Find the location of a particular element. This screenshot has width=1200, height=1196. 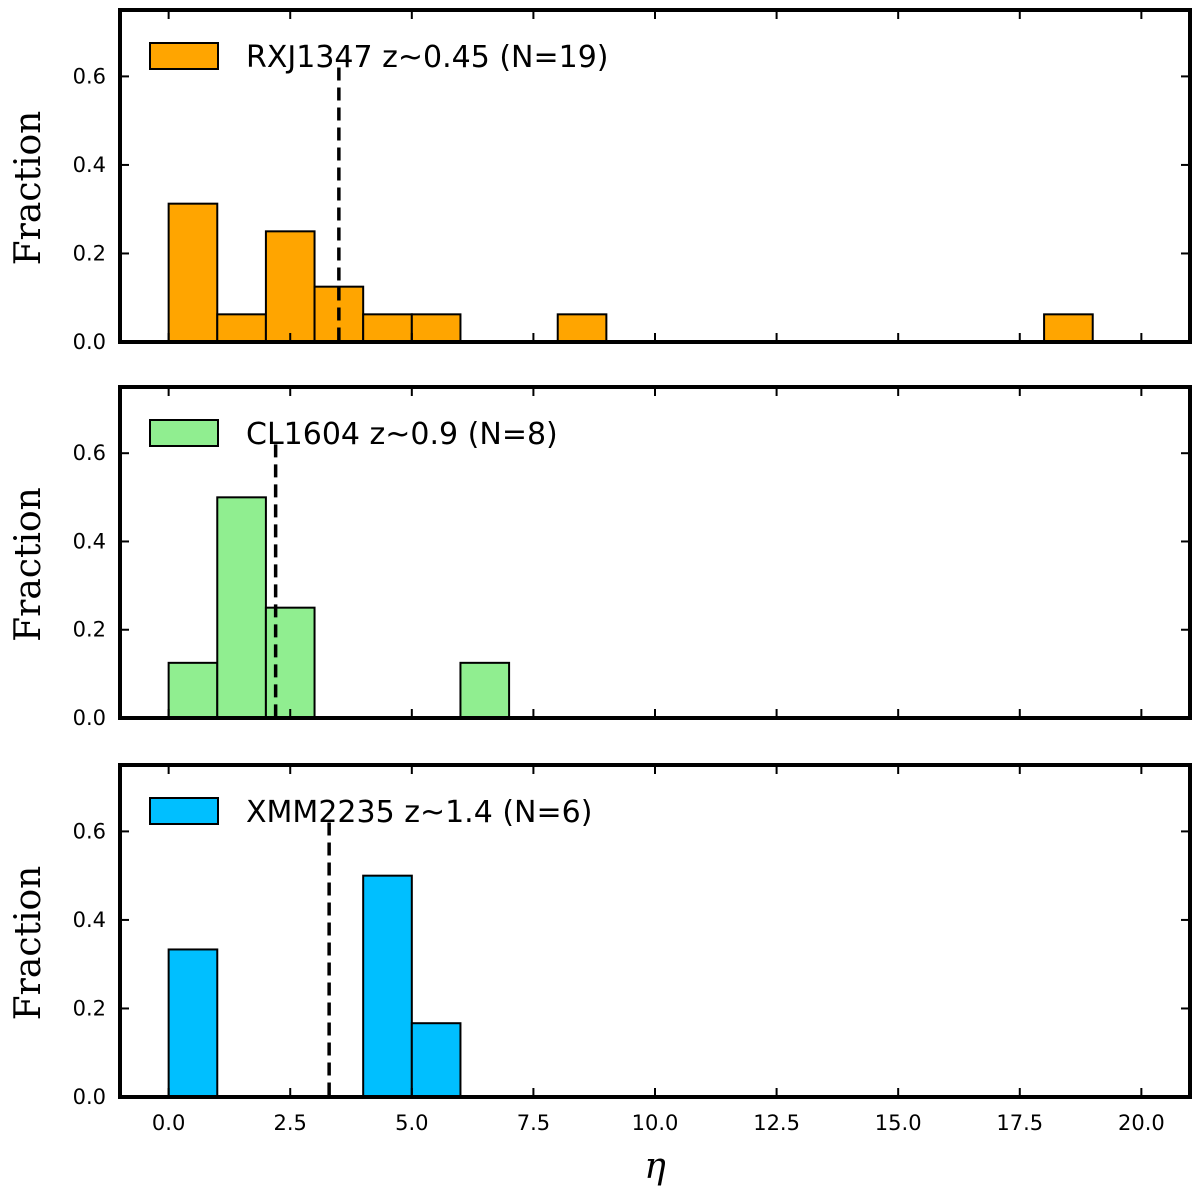

legend: CL1604 z~0.9 (N=8) is located at coordinates (353, 434).